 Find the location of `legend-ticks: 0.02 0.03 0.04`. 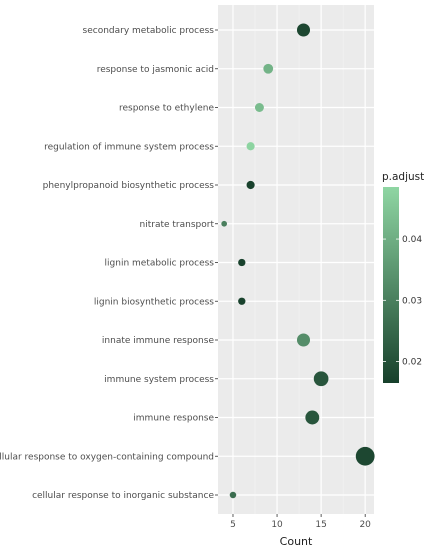

legend-ticks: 0.02 0.03 0.04 is located at coordinates (402, 301).